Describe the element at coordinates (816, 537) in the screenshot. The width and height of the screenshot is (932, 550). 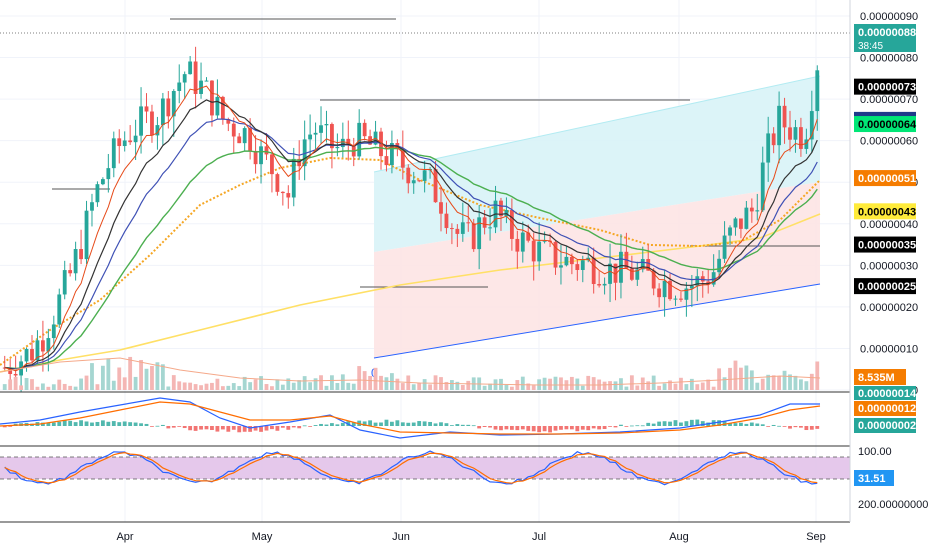
I see `x-tick-label: Sep` at that location.